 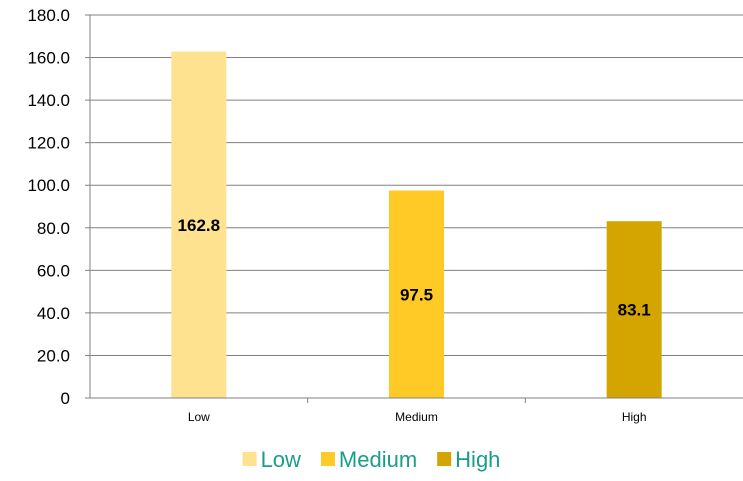 I want to click on legend-swatch-low, so click(x=249, y=459).